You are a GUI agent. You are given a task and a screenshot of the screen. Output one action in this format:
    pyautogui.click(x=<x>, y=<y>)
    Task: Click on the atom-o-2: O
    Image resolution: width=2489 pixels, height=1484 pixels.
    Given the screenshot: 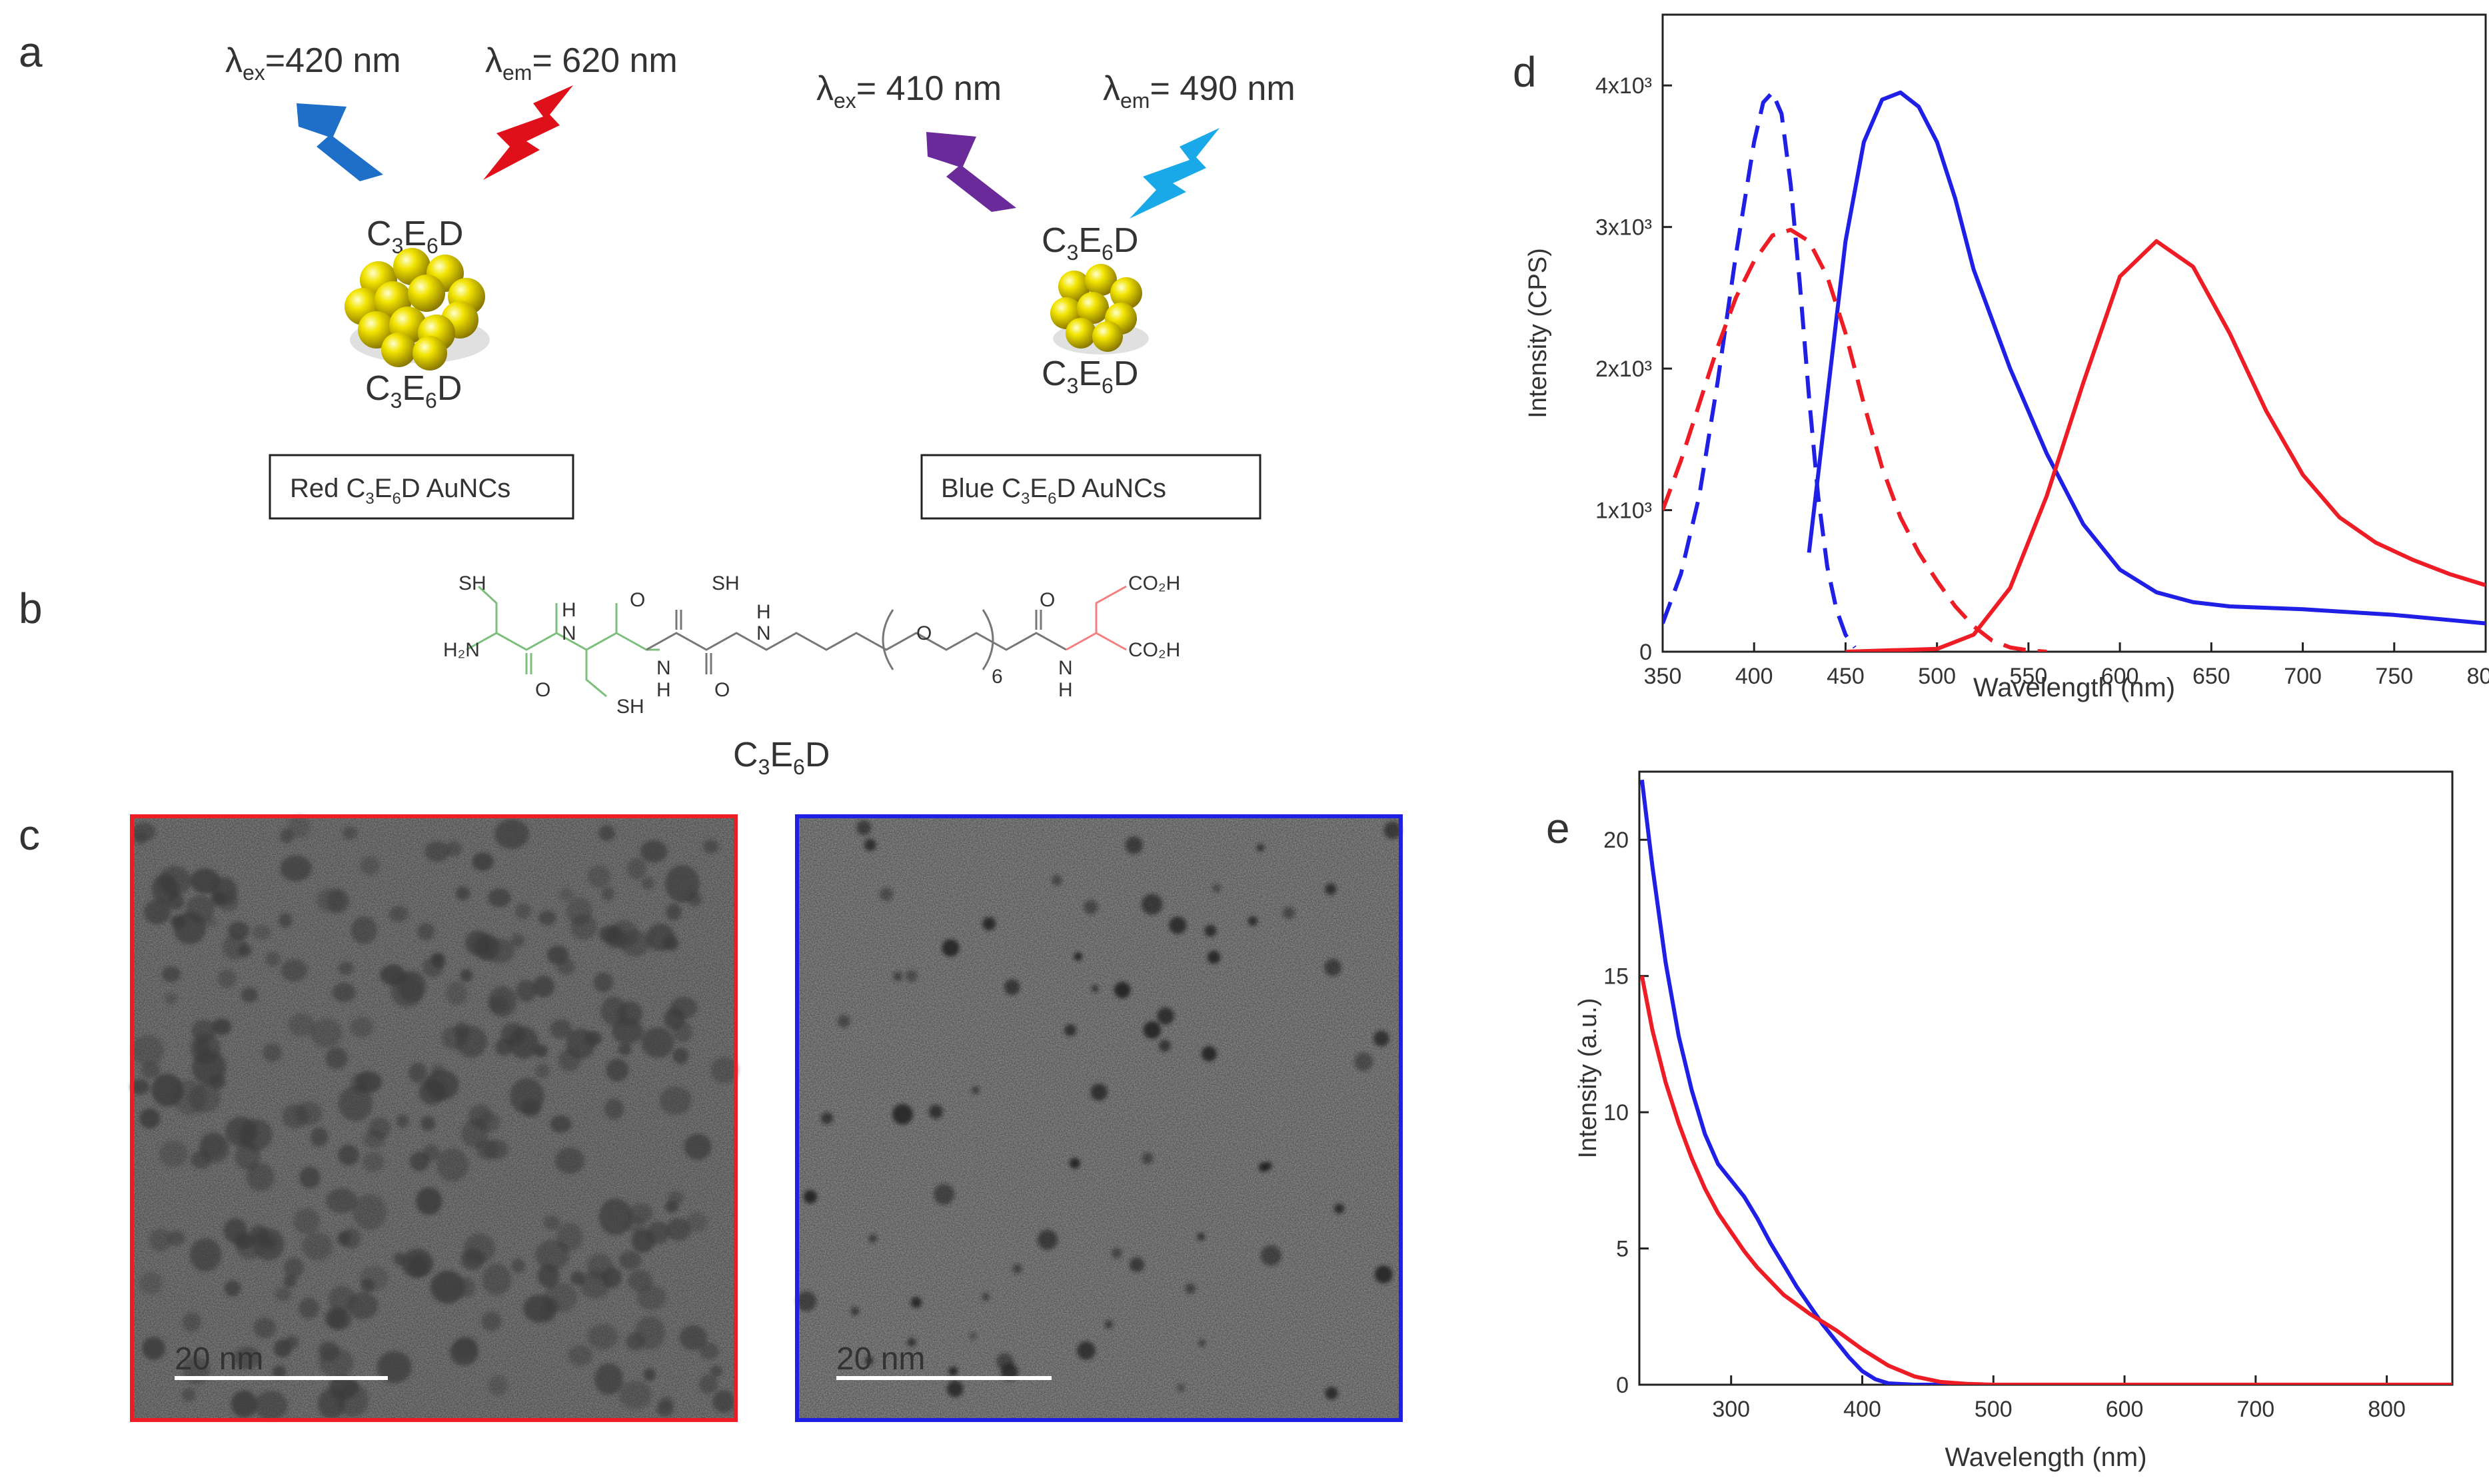 What is the action you would take?
    pyautogui.click(x=637, y=600)
    